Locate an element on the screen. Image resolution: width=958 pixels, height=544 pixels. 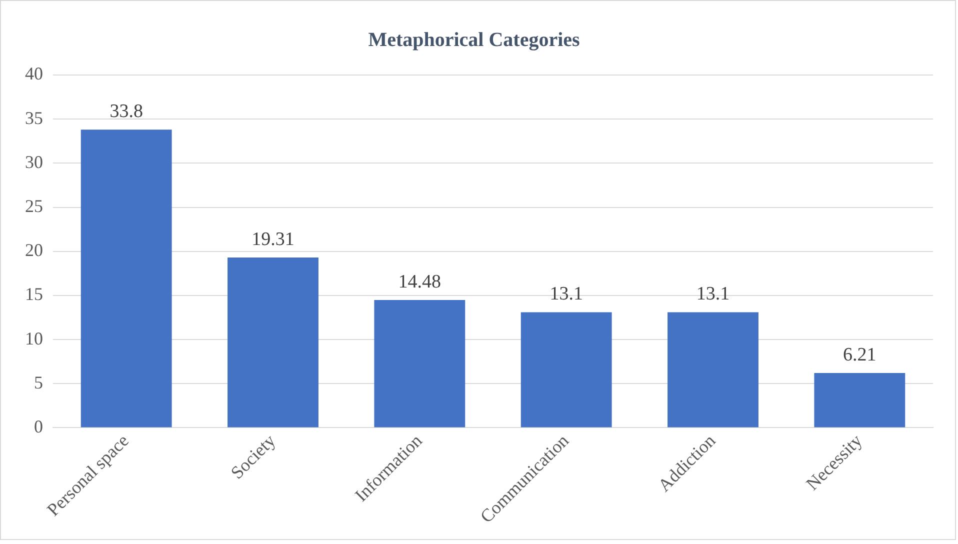
y-tick-label: 40 is located at coordinates (34, 74).